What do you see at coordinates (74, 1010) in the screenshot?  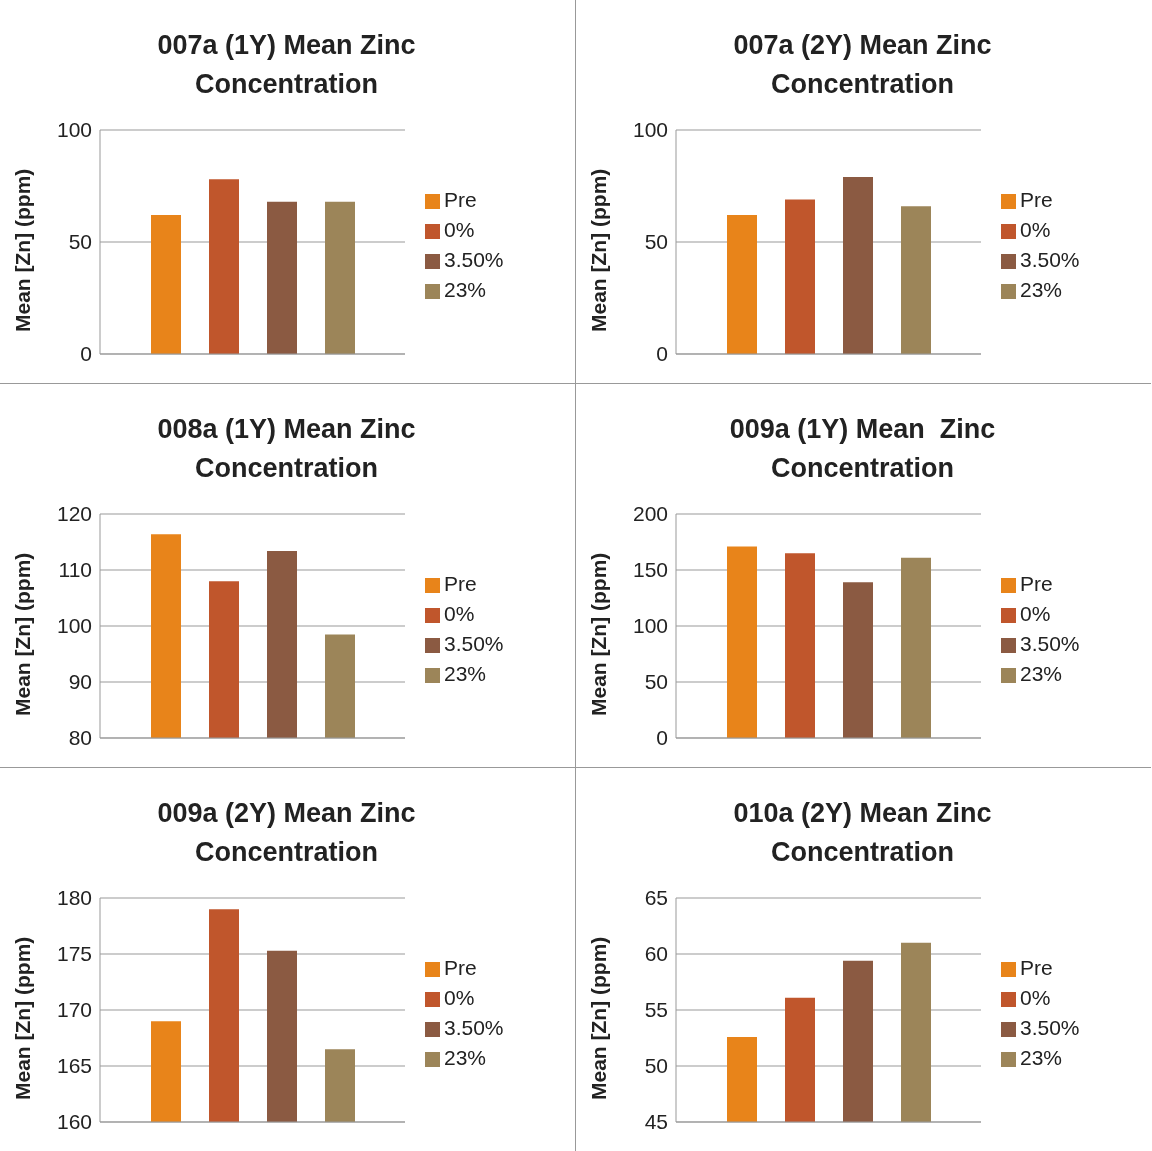 I see `y-tick-label: 170` at bounding box center [74, 1010].